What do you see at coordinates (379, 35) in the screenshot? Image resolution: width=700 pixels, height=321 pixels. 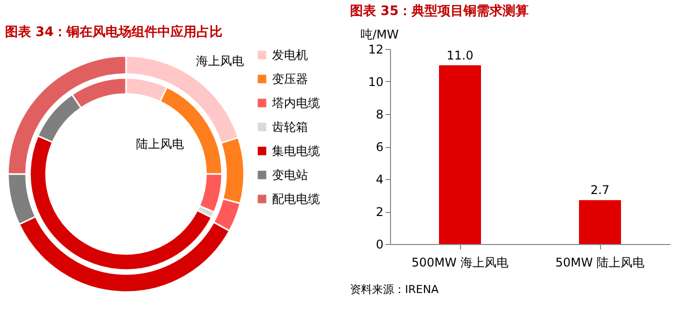 I see `y-axis-title: 吨/MW` at bounding box center [379, 35].